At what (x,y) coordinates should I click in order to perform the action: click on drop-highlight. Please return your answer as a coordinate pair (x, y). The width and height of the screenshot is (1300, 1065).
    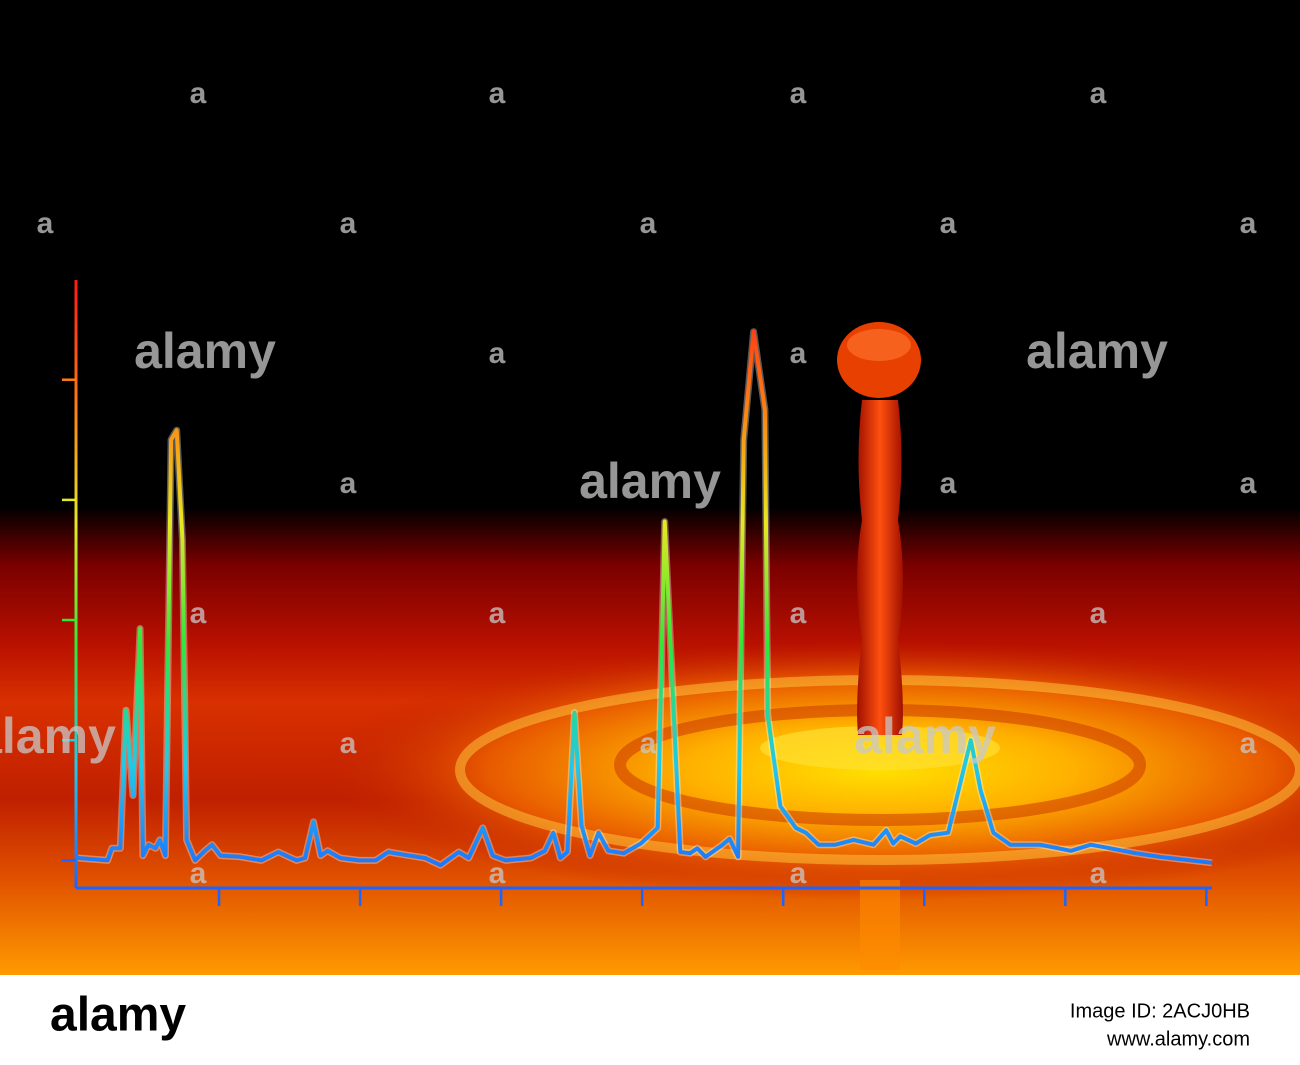
    Looking at the image, I should click on (879, 345).